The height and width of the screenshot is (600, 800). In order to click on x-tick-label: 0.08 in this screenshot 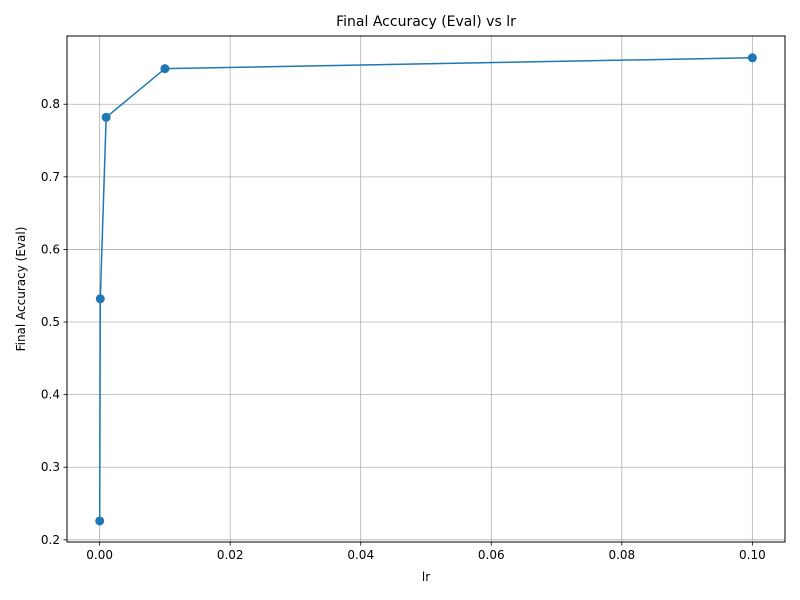, I will do `click(621, 555)`.